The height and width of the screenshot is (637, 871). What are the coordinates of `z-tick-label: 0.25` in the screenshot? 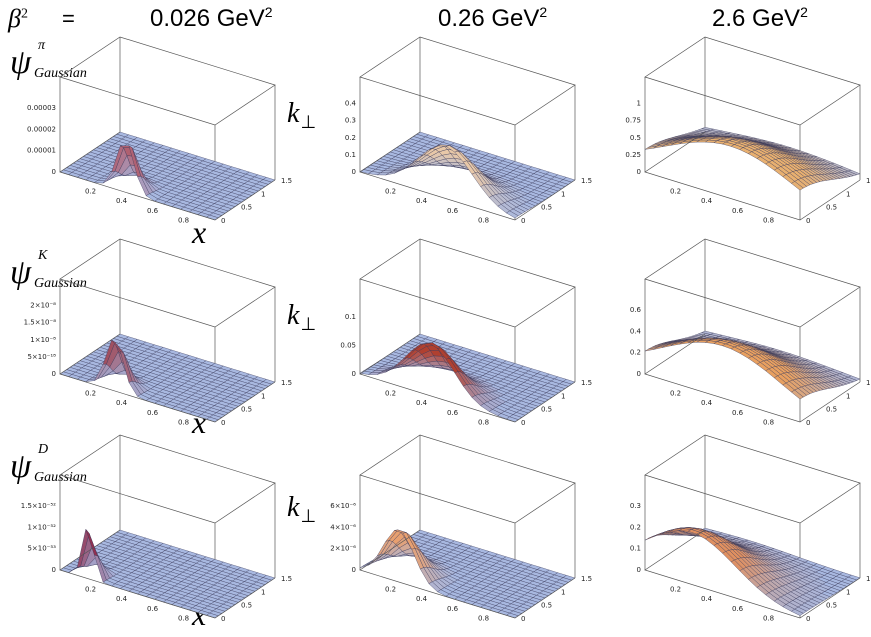 It's located at (633, 155).